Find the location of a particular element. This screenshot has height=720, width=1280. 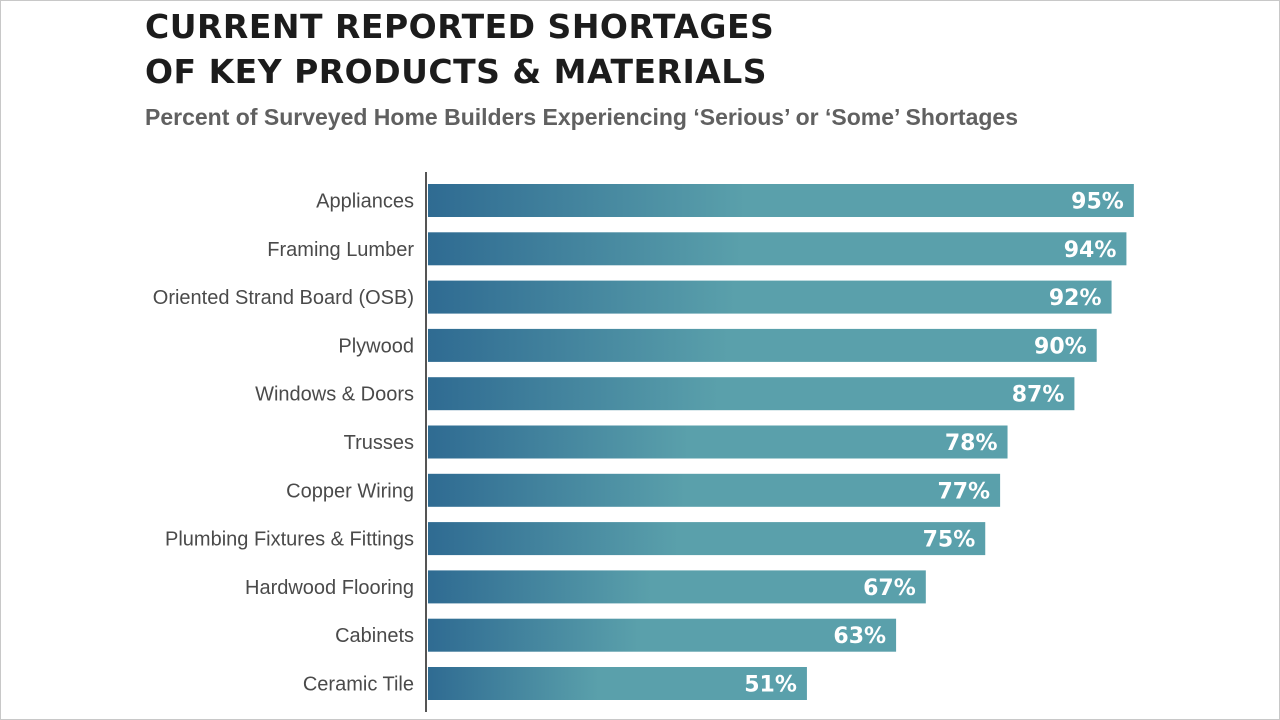

category-label: Oriented Strand Board (OSB) is located at coordinates (283, 298).